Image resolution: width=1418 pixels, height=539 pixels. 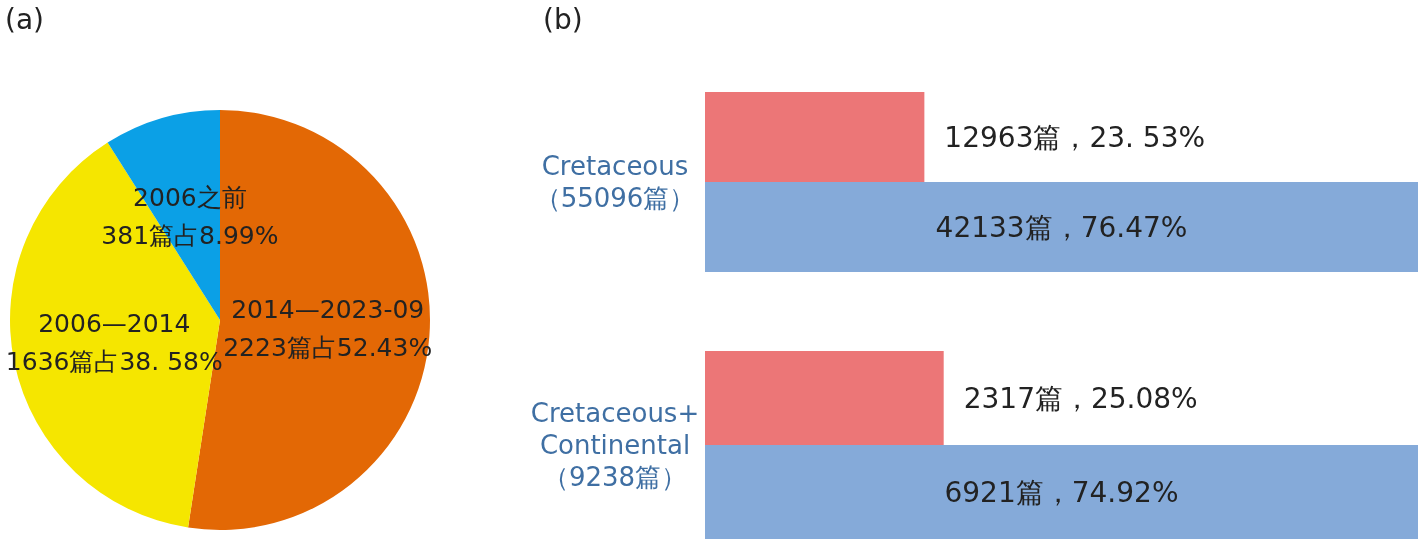 What do you see at coordinates (328, 309) in the screenshot?
I see `slice-label: 2014—2023-09` at bounding box center [328, 309].